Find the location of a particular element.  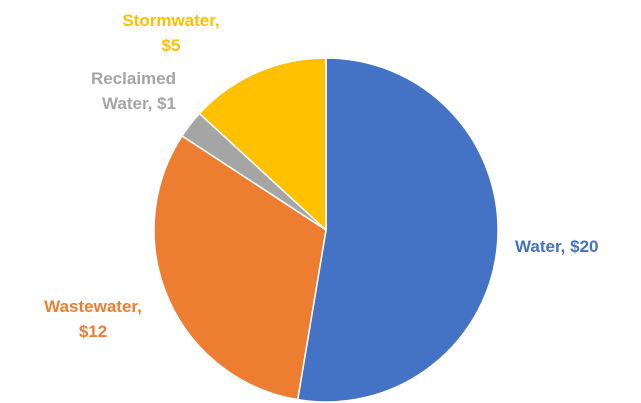

data-label-stormwater-line1: Stormwater, is located at coordinates (171, 20).